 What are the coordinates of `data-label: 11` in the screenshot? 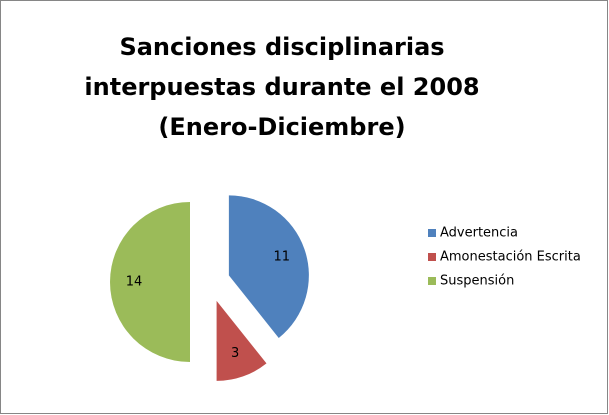 It's located at (281, 256).